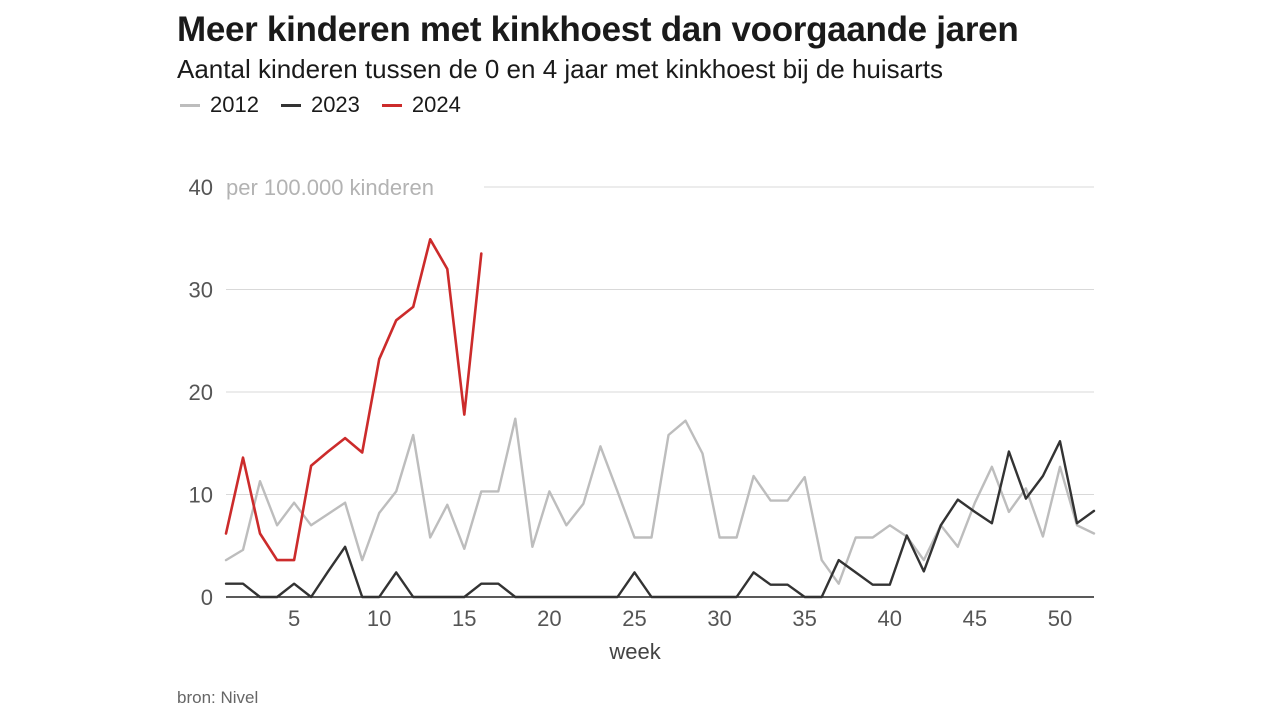  What do you see at coordinates (201, 187) in the screenshot?
I see `y-tick-label: 40` at bounding box center [201, 187].